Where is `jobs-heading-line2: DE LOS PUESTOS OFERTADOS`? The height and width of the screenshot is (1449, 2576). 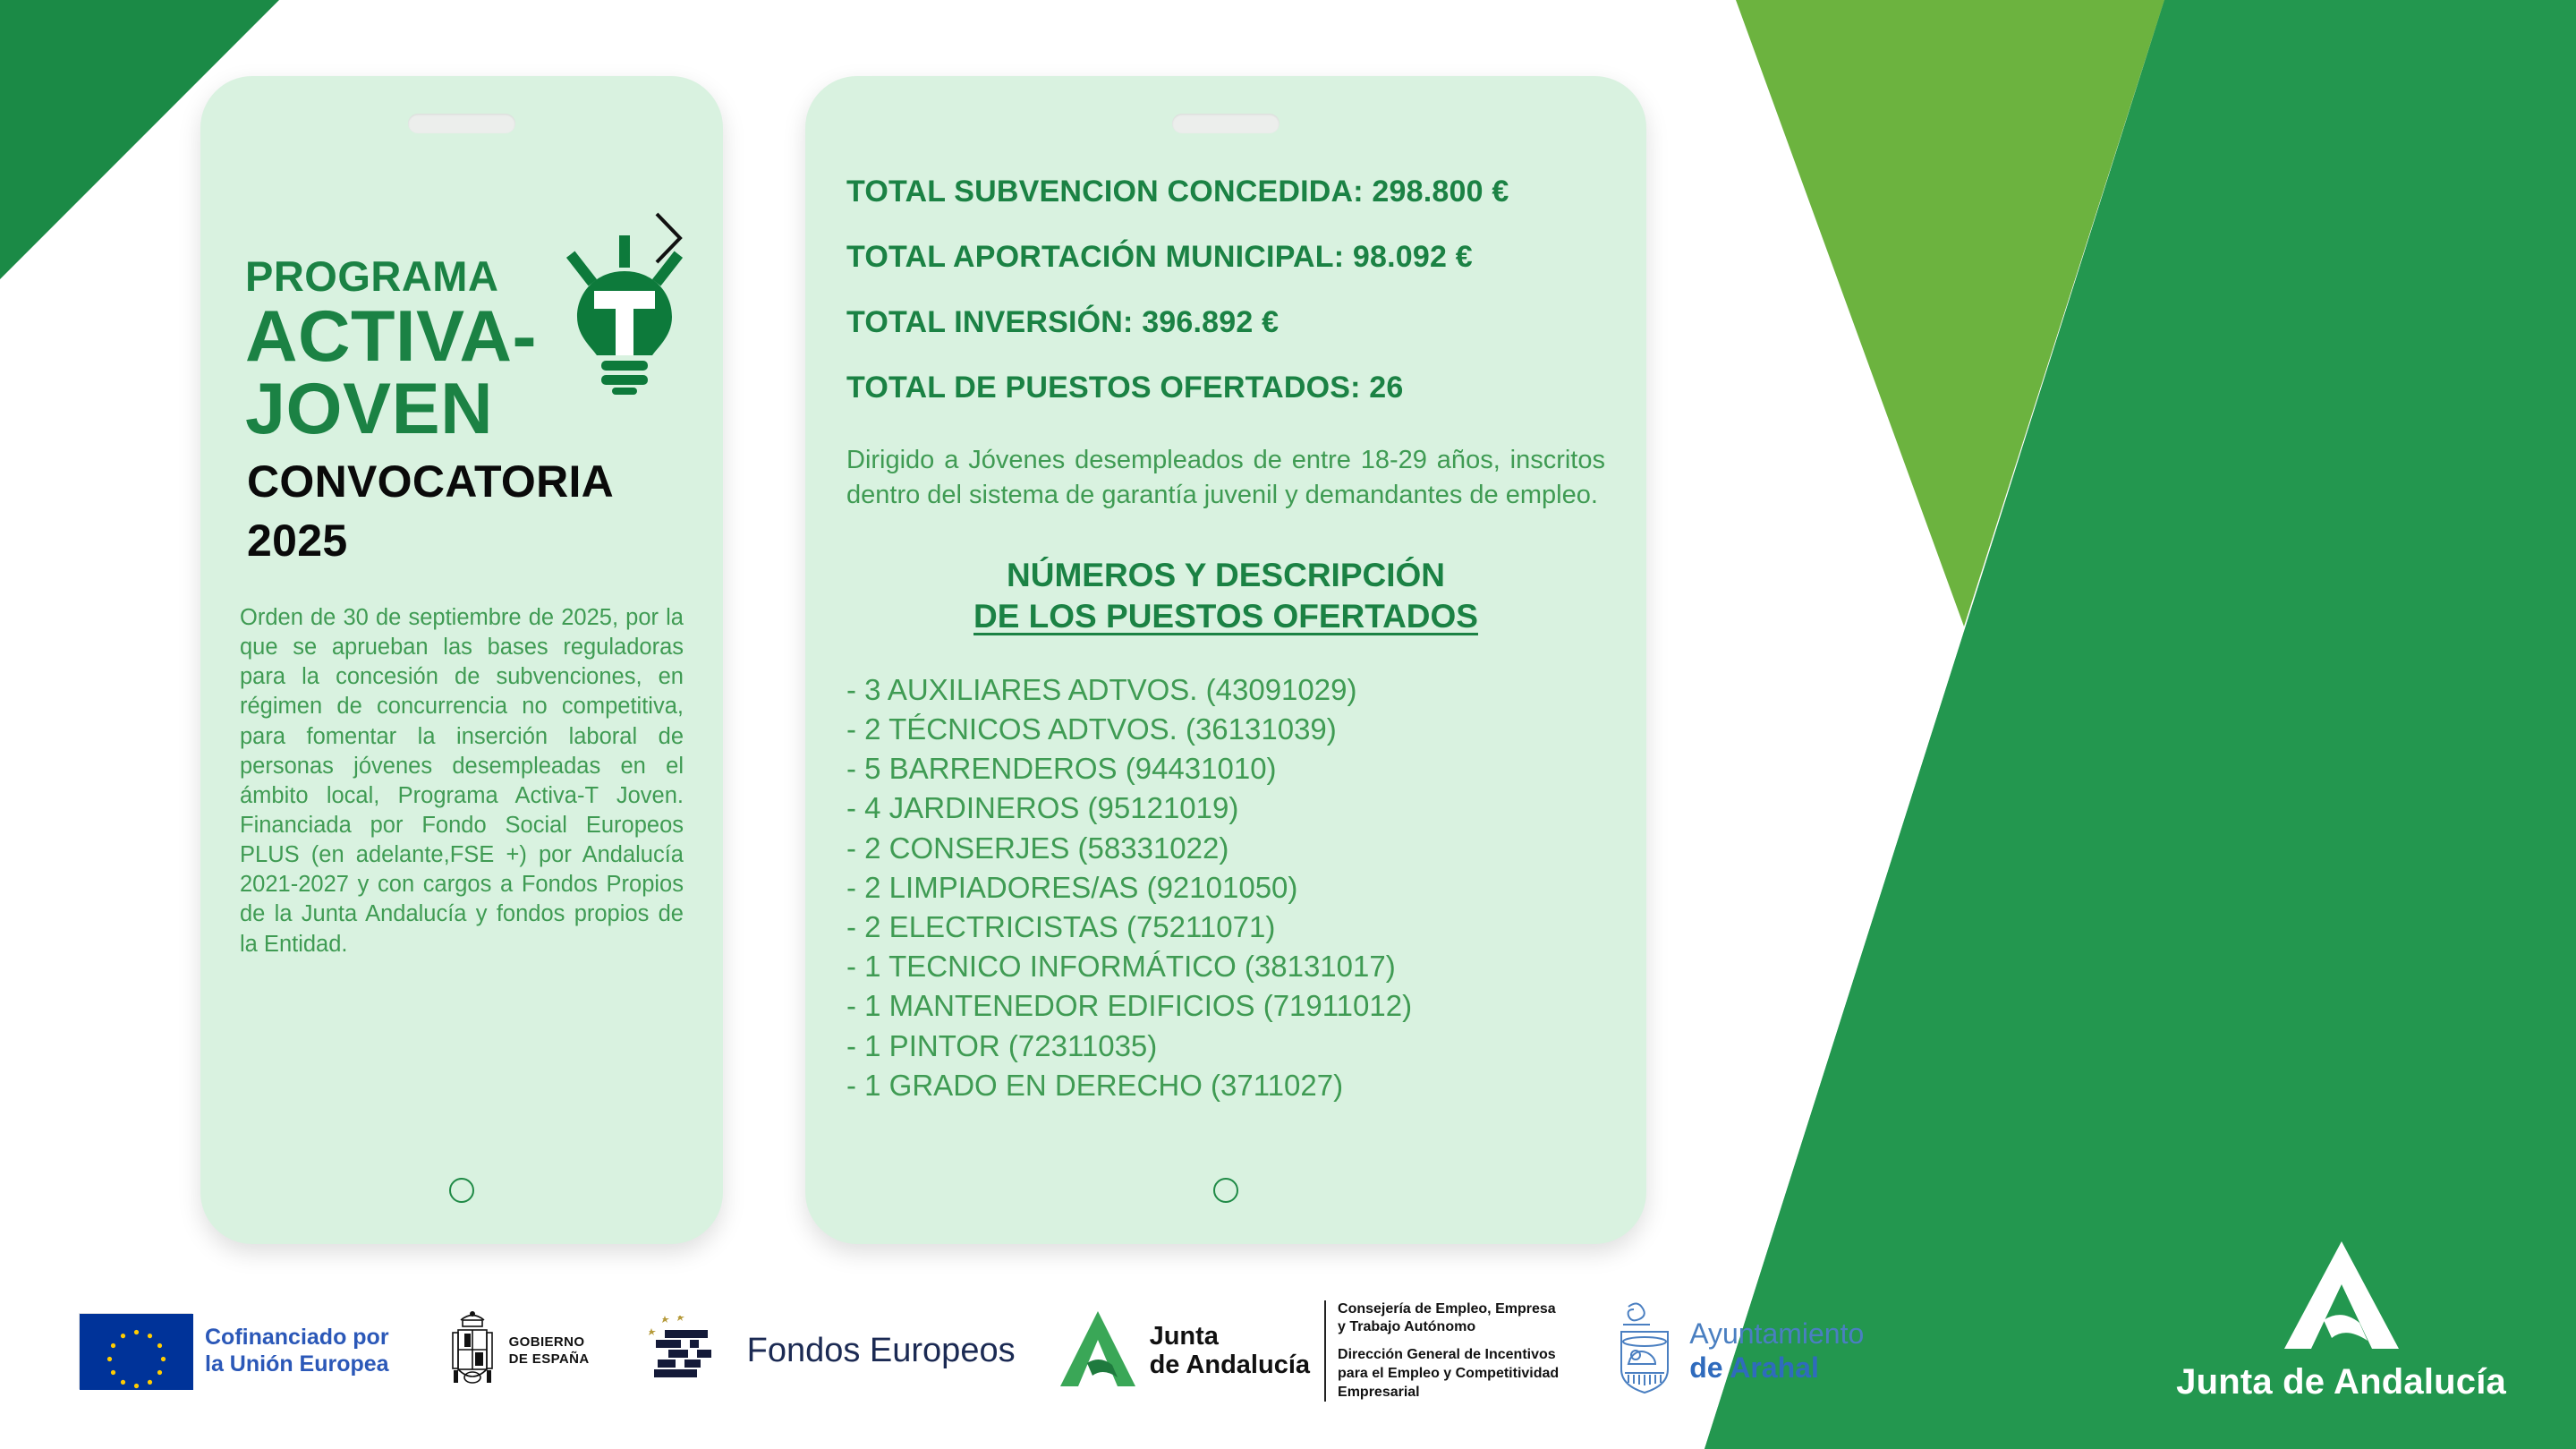
jobs-heading-line2: DE LOS PUESTOS OFERTADOS is located at coordinates (1225, 616).